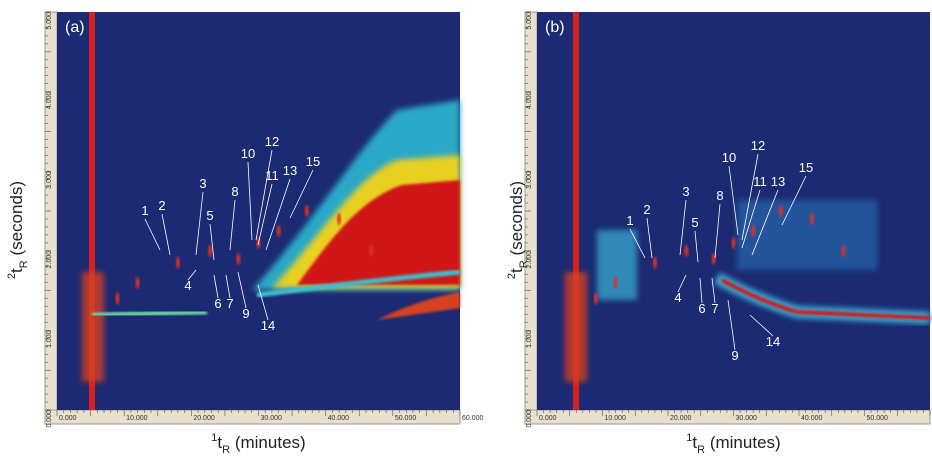 The width and height of the screenshot is (932, 458). Describe the element at coordinates (406, 418) in the screenshot. I see `x-tick-label: 50.000` at that location.